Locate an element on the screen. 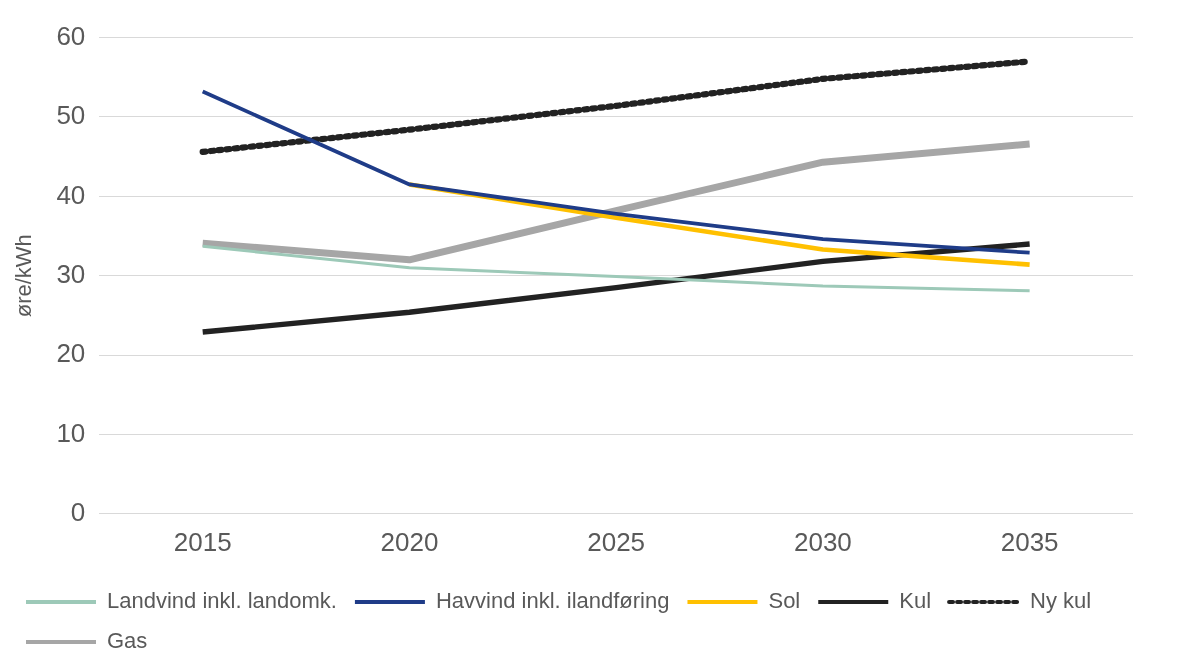  legend-label: Landvind inkl. landomk. is located at coordinates (222, 601).